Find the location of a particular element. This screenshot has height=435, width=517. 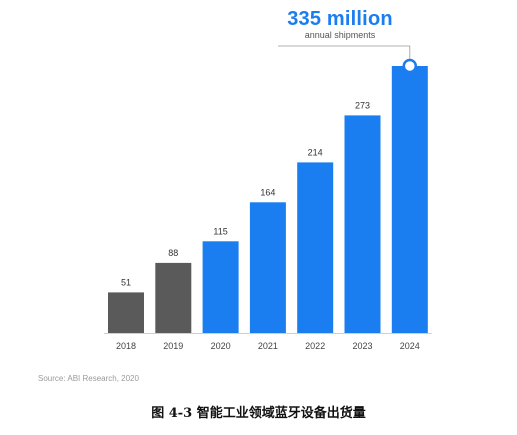

x-tick-label-2019: 2019 is located at coordinates (173, 346).